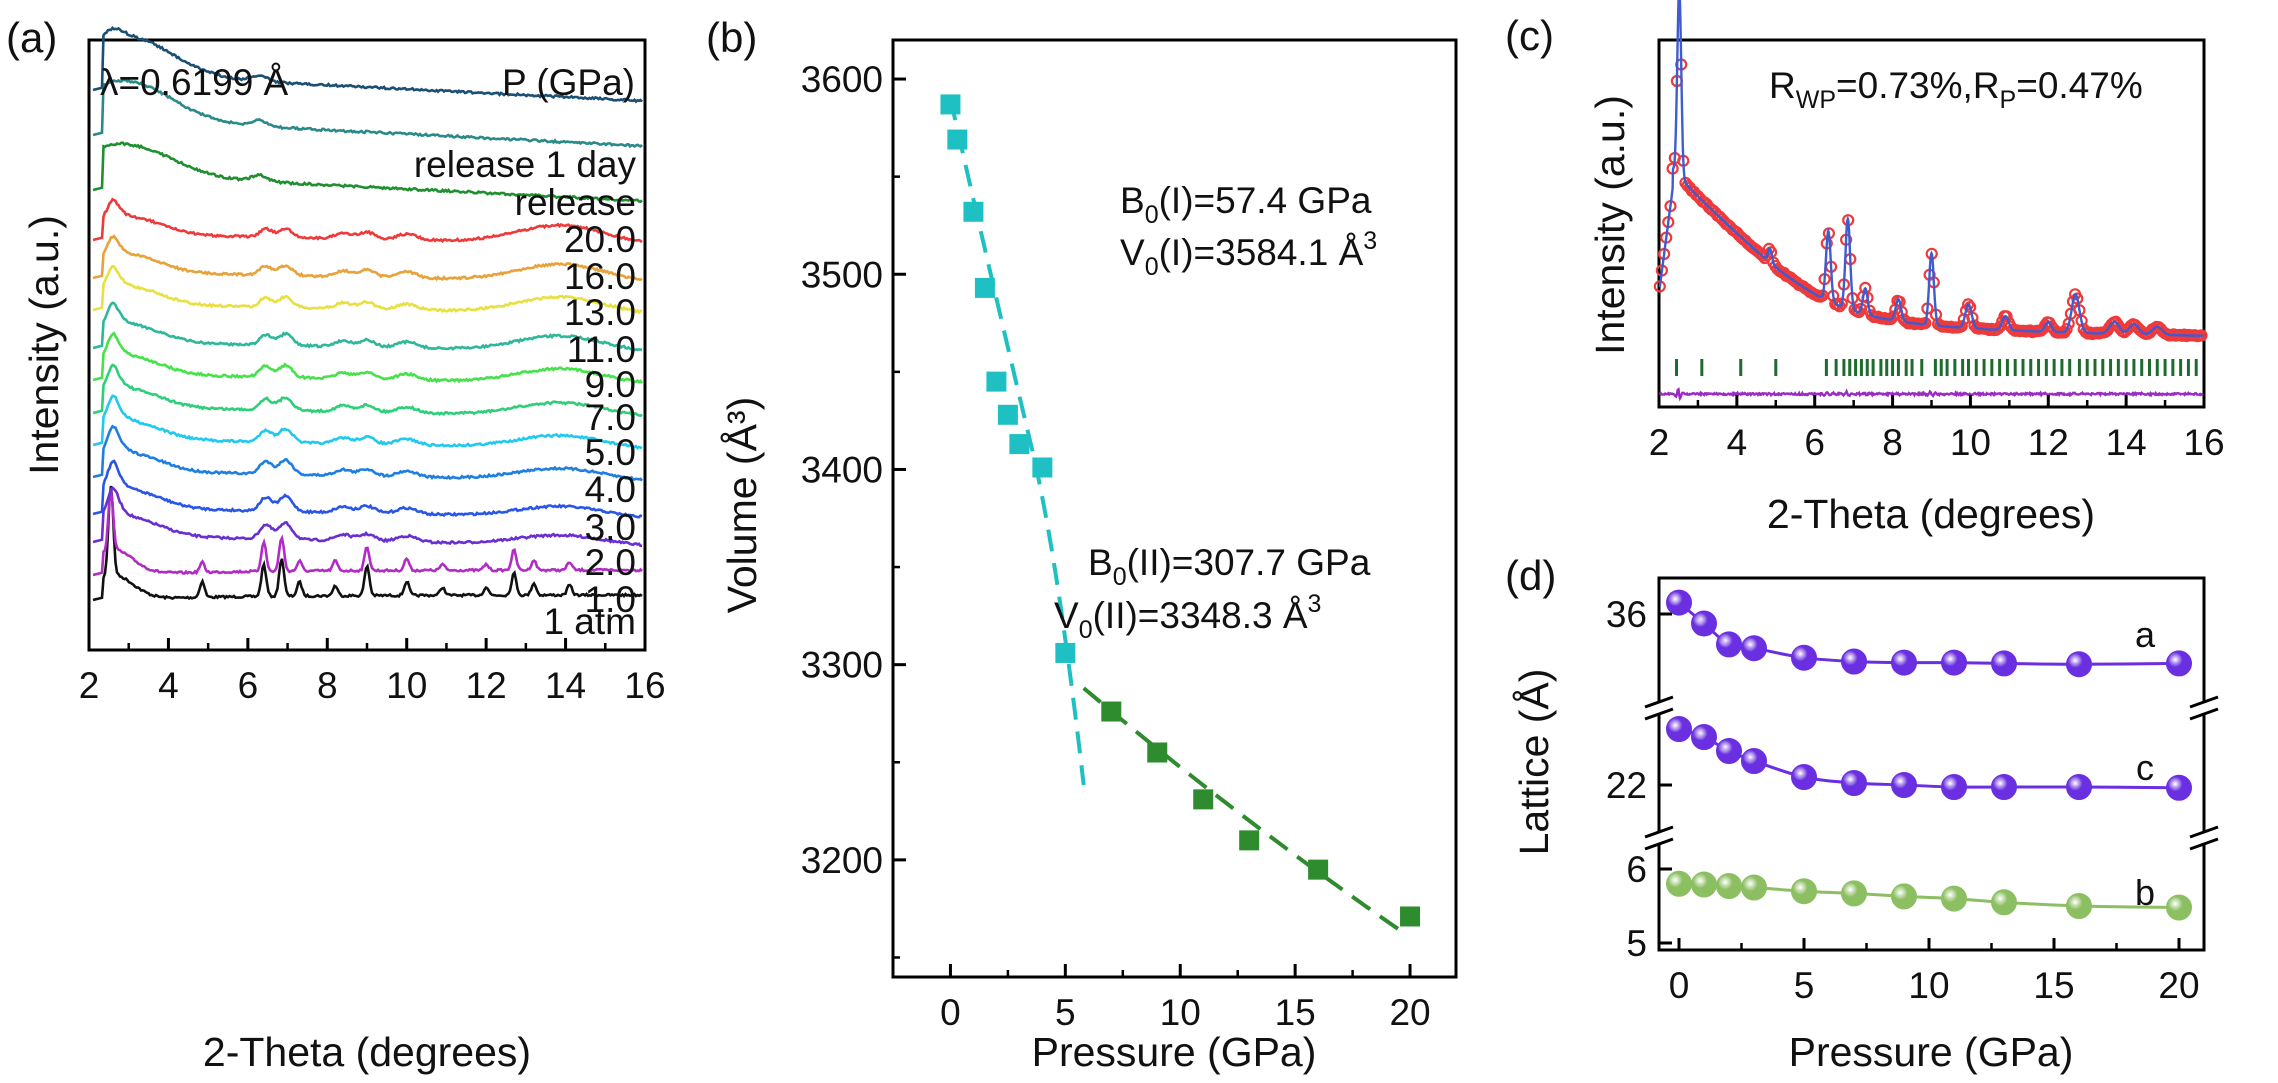  What do you see at coordinates (610, 599) in the screenshot?
I see `panel-a-pressure-label: 1.0` at bounding box center [610, 599].